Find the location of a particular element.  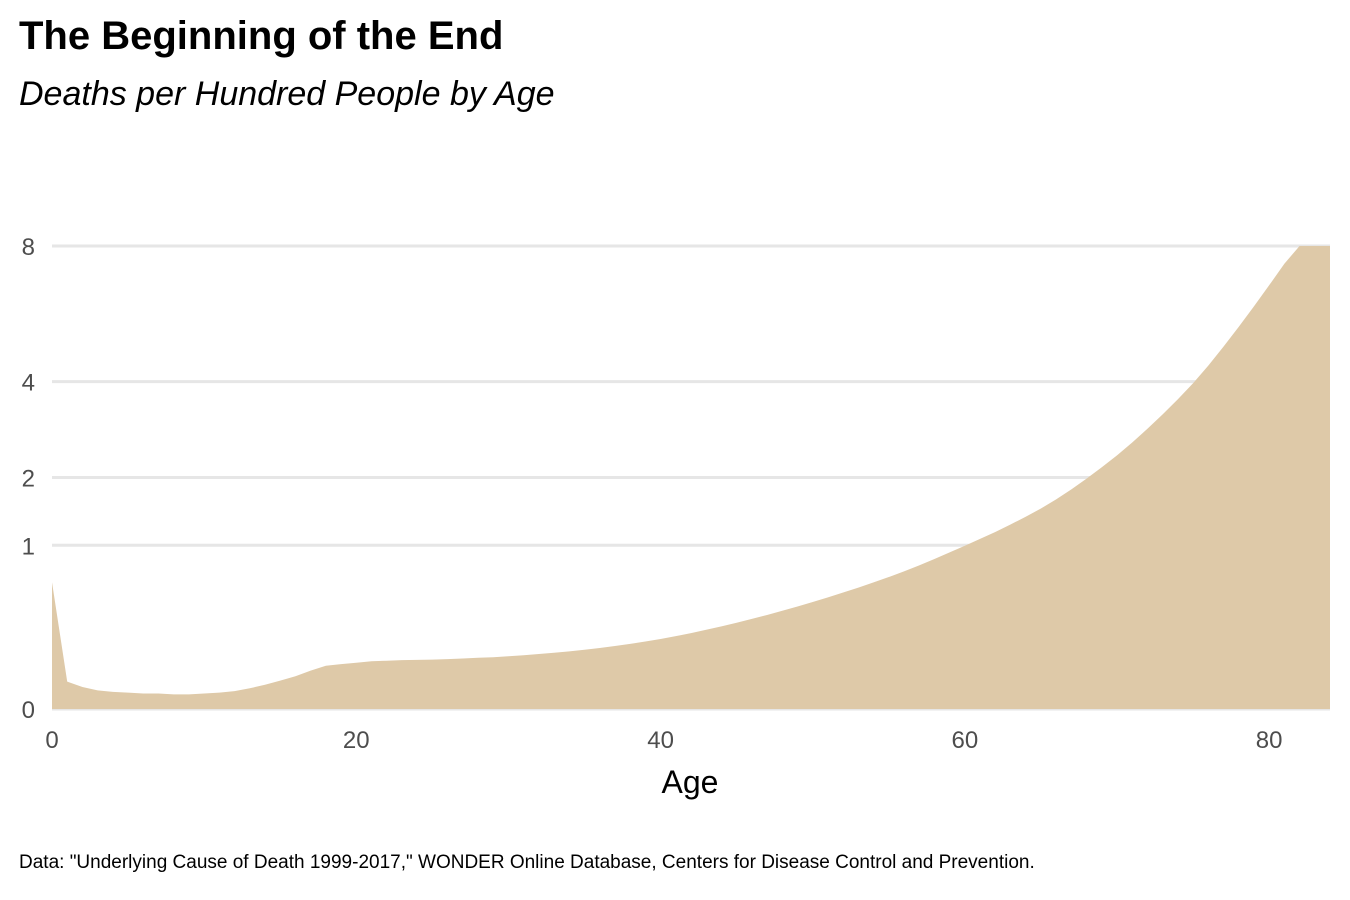

y-tick-label-4: 4 is located at coordinates (28, 383).